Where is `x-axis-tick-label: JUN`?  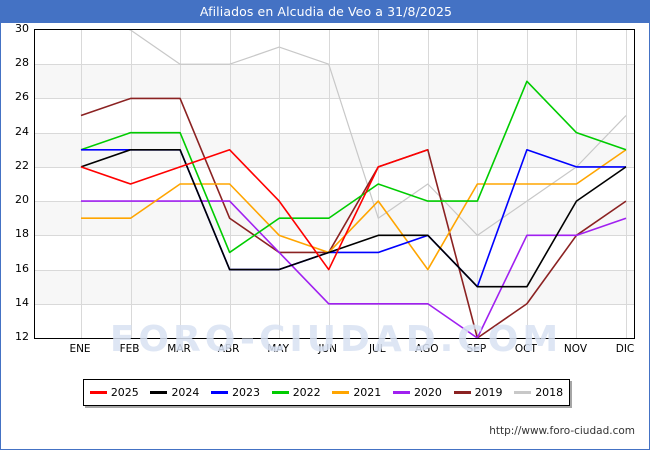 x-axis-tick-label: JUN is located at coordinates (328, 349).